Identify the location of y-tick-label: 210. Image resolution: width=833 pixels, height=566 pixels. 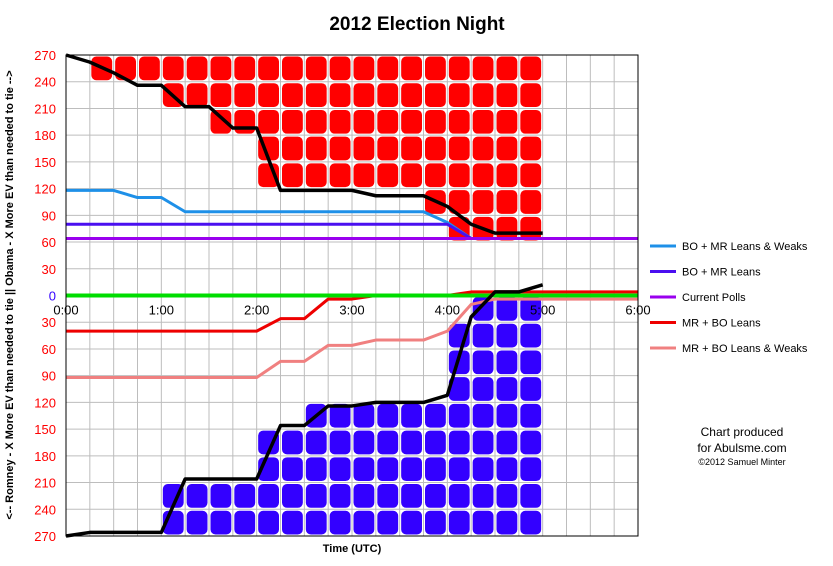
(45, 108).